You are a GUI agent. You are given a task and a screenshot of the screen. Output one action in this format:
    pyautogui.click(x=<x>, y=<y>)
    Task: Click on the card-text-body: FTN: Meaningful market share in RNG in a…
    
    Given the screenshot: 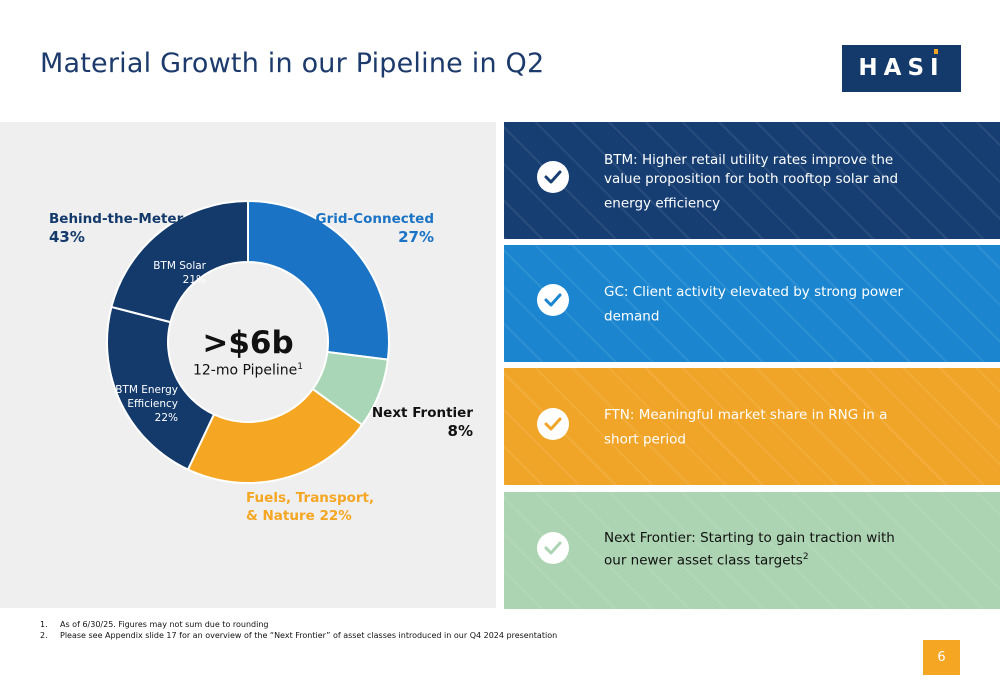 What is the action you would take?
    pyautogui.click(x=746, y=427)
    